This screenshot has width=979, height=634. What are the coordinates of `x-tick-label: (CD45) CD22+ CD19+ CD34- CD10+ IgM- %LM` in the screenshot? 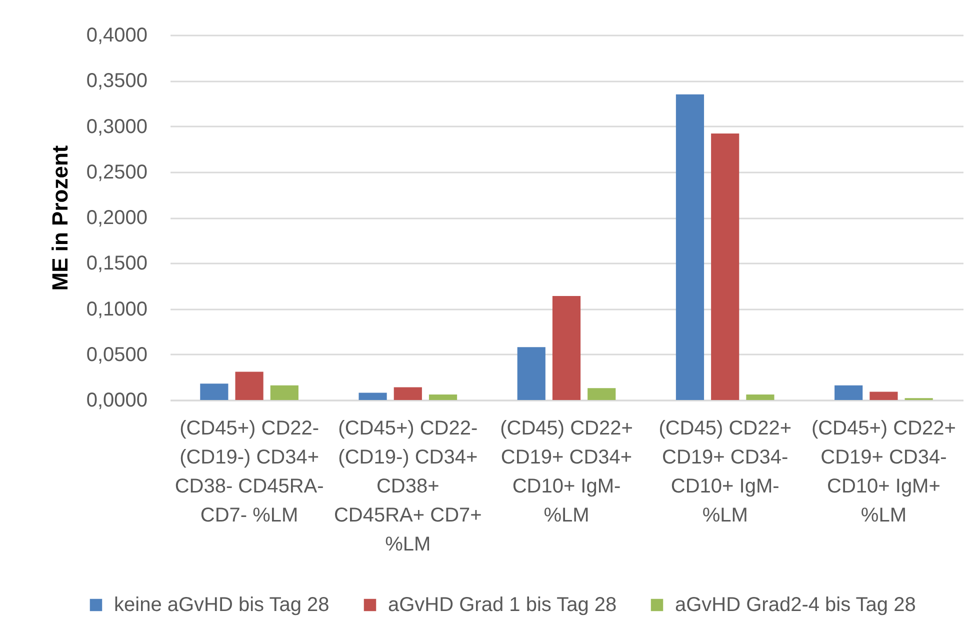 It's located at (725, 472).